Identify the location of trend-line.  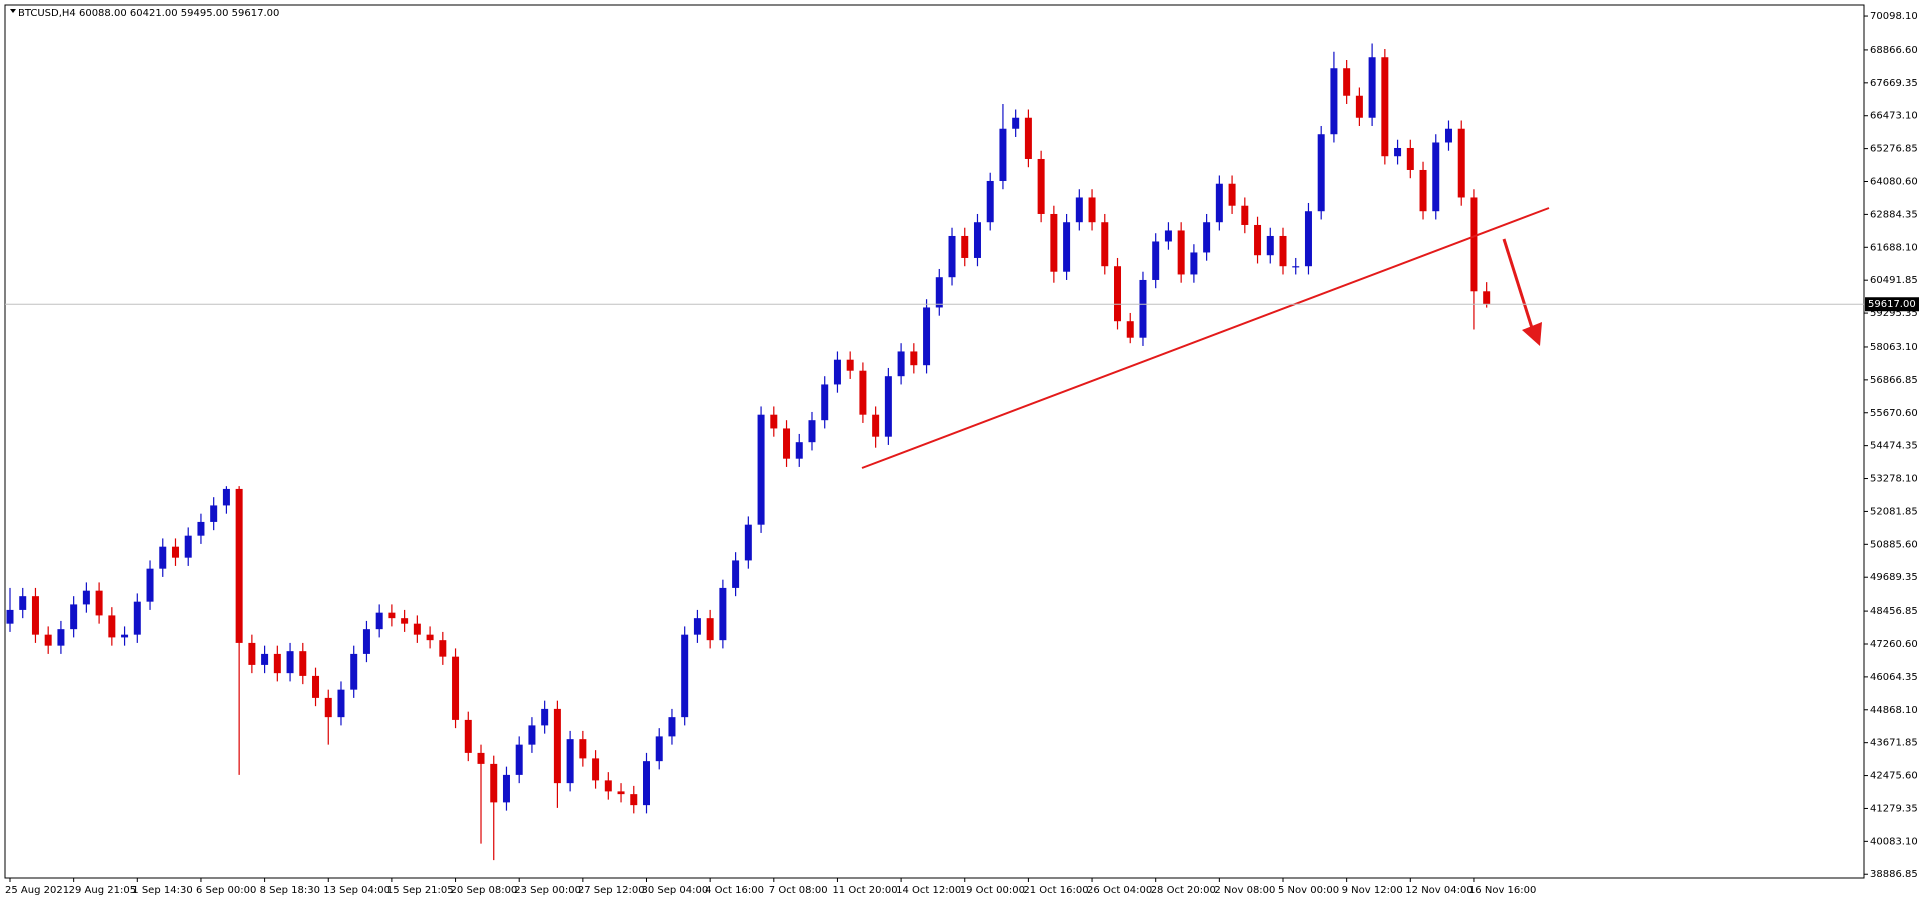
(1205, 338).